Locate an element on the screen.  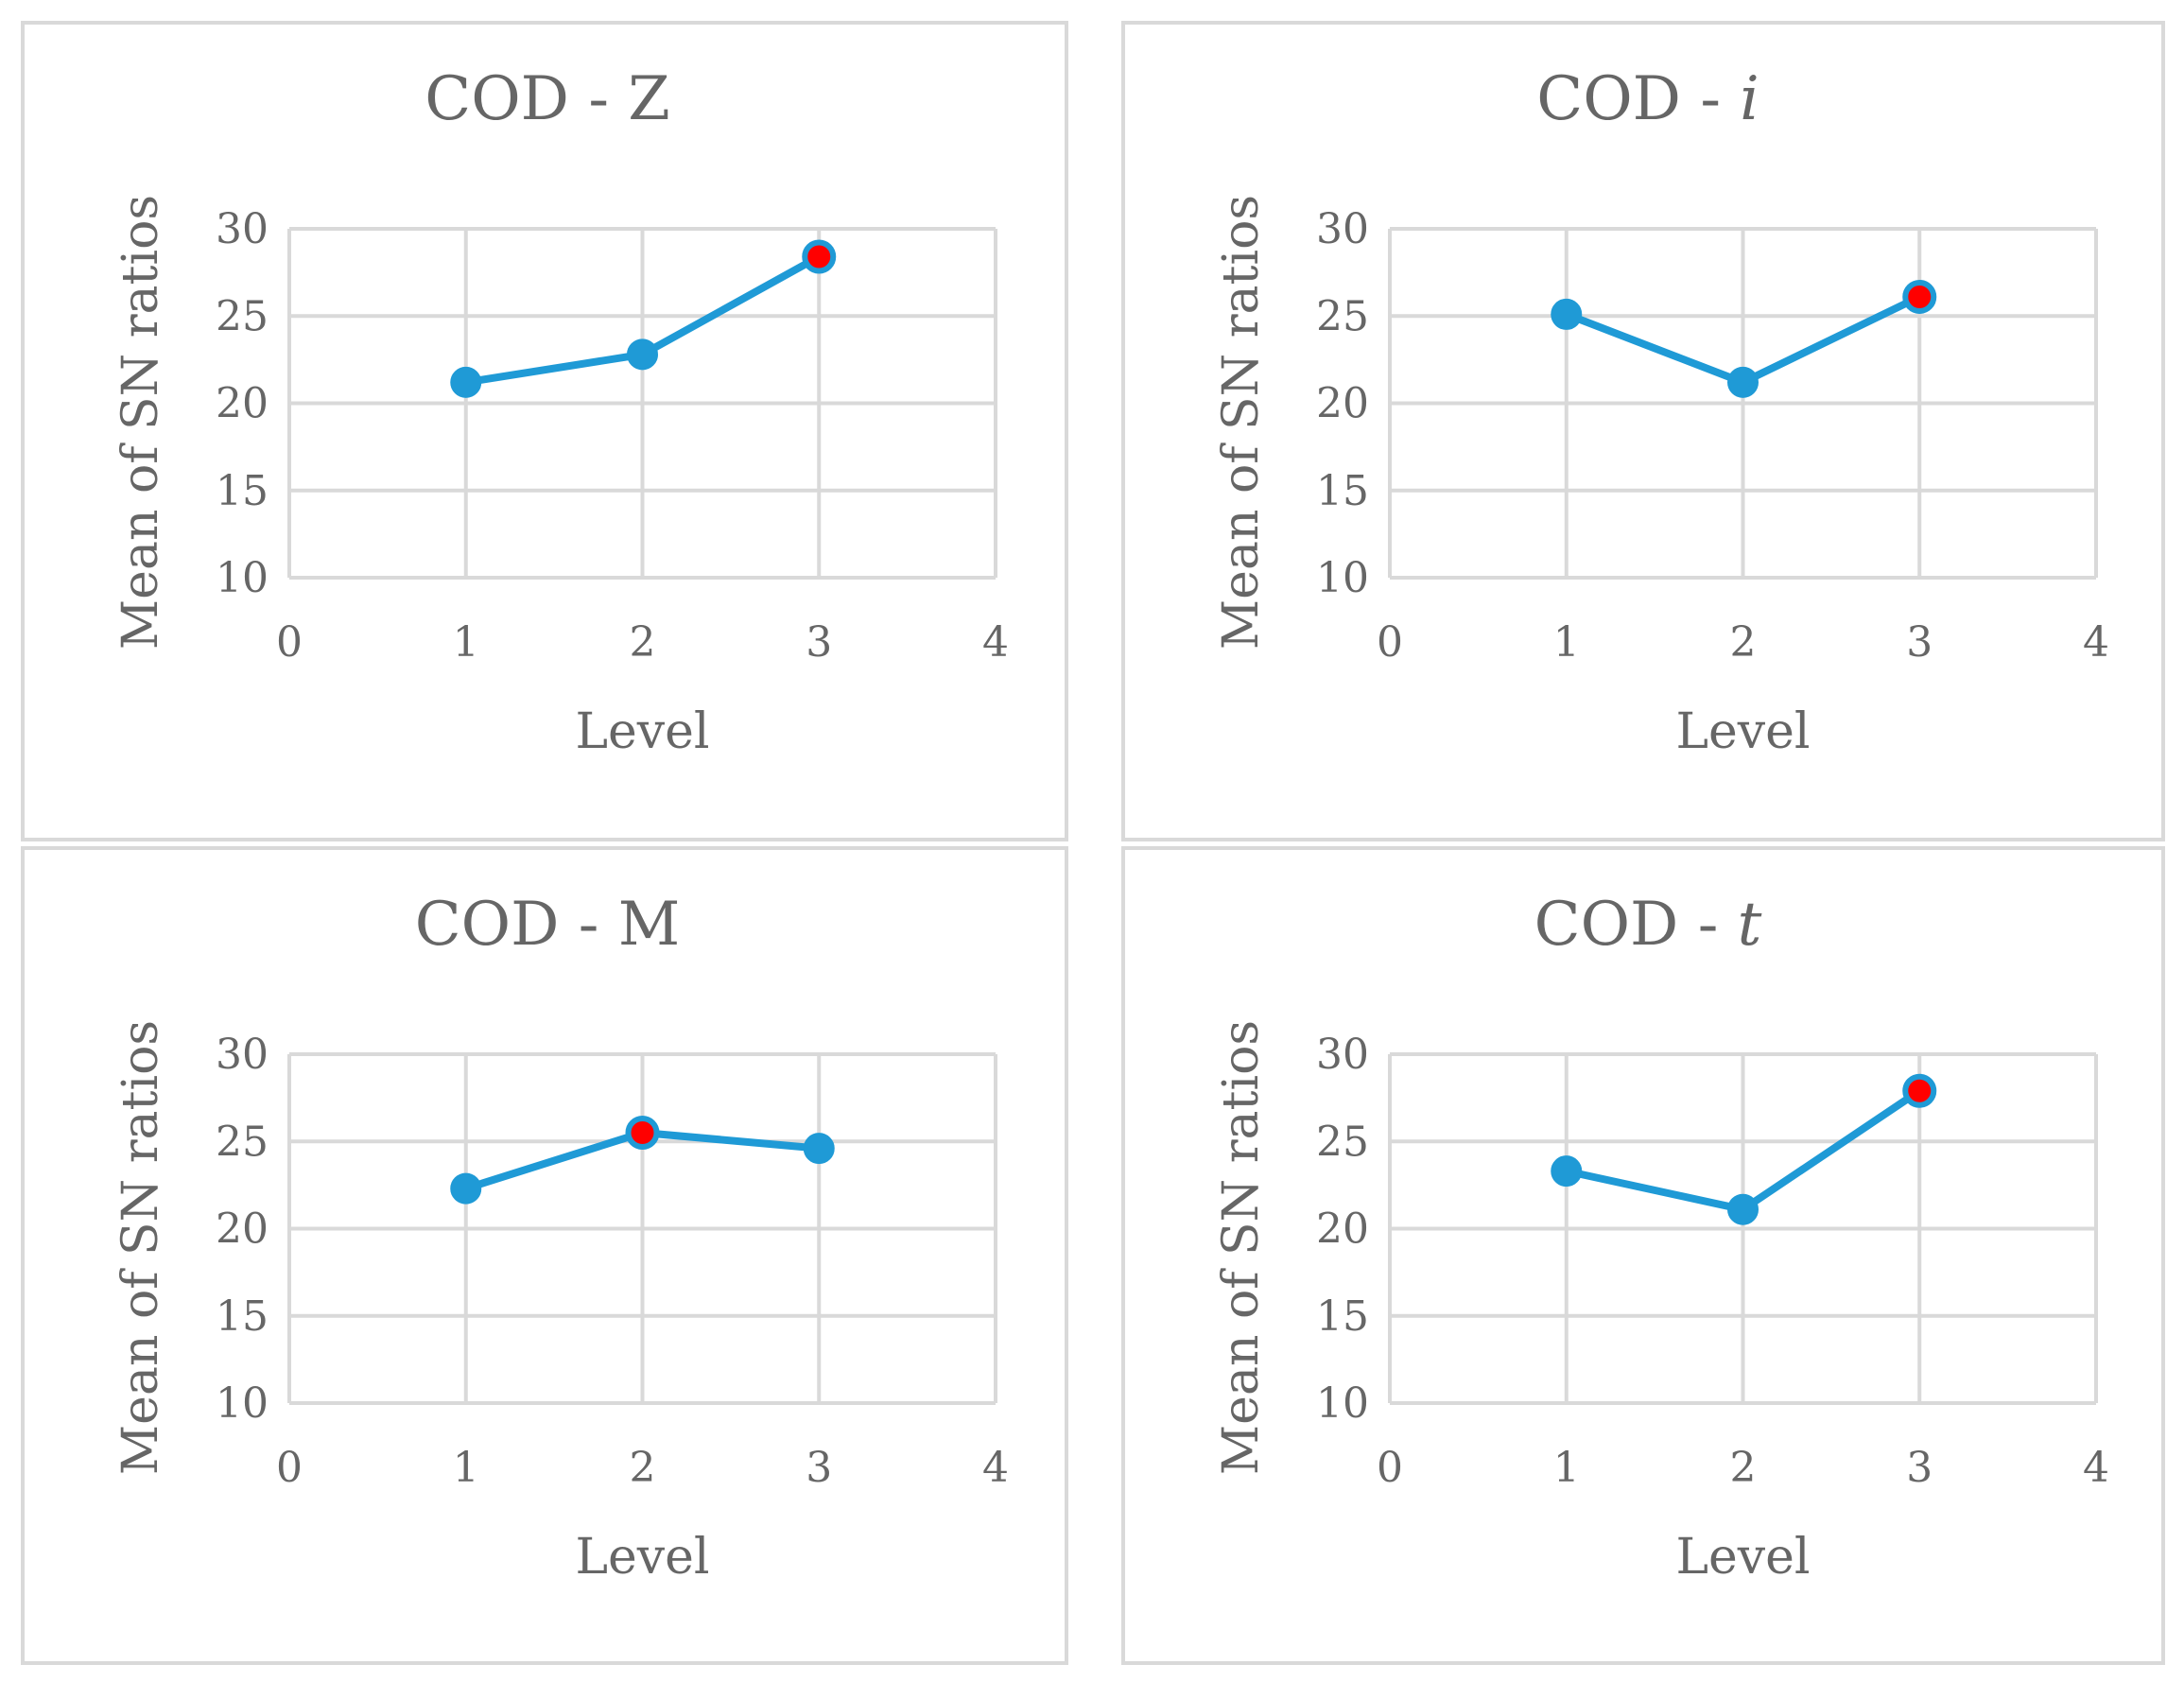
chart-title-variable: t is located at coordinates (1750, 925).